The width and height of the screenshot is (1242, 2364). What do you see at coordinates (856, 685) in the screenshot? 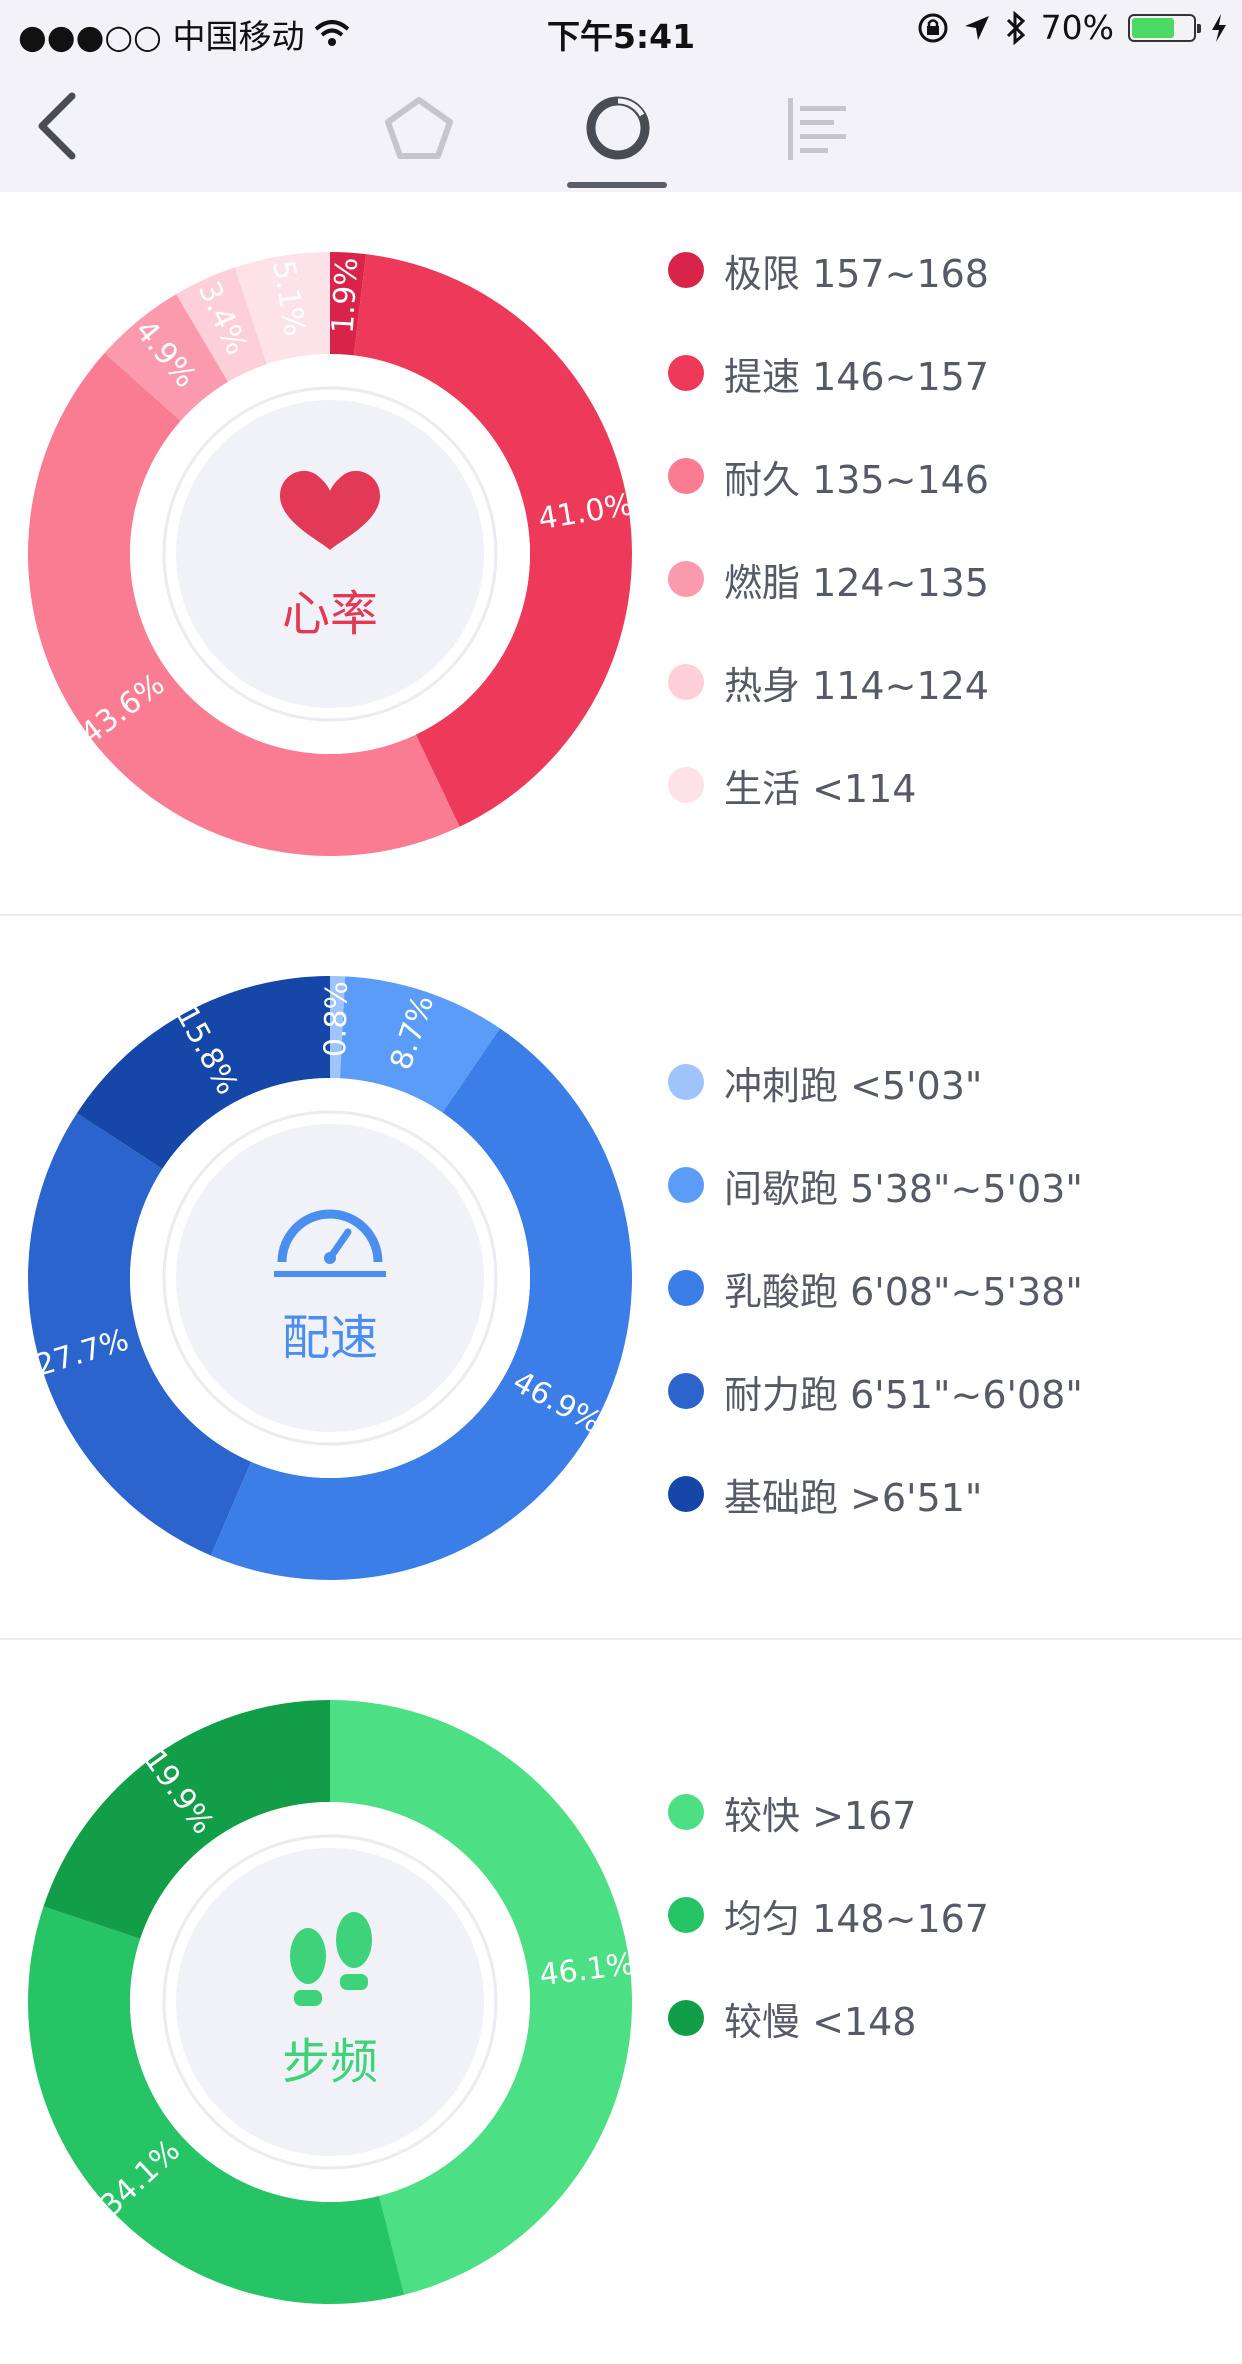
I see `legend-label: 热身 114~124` at bounding box center [856, 685].